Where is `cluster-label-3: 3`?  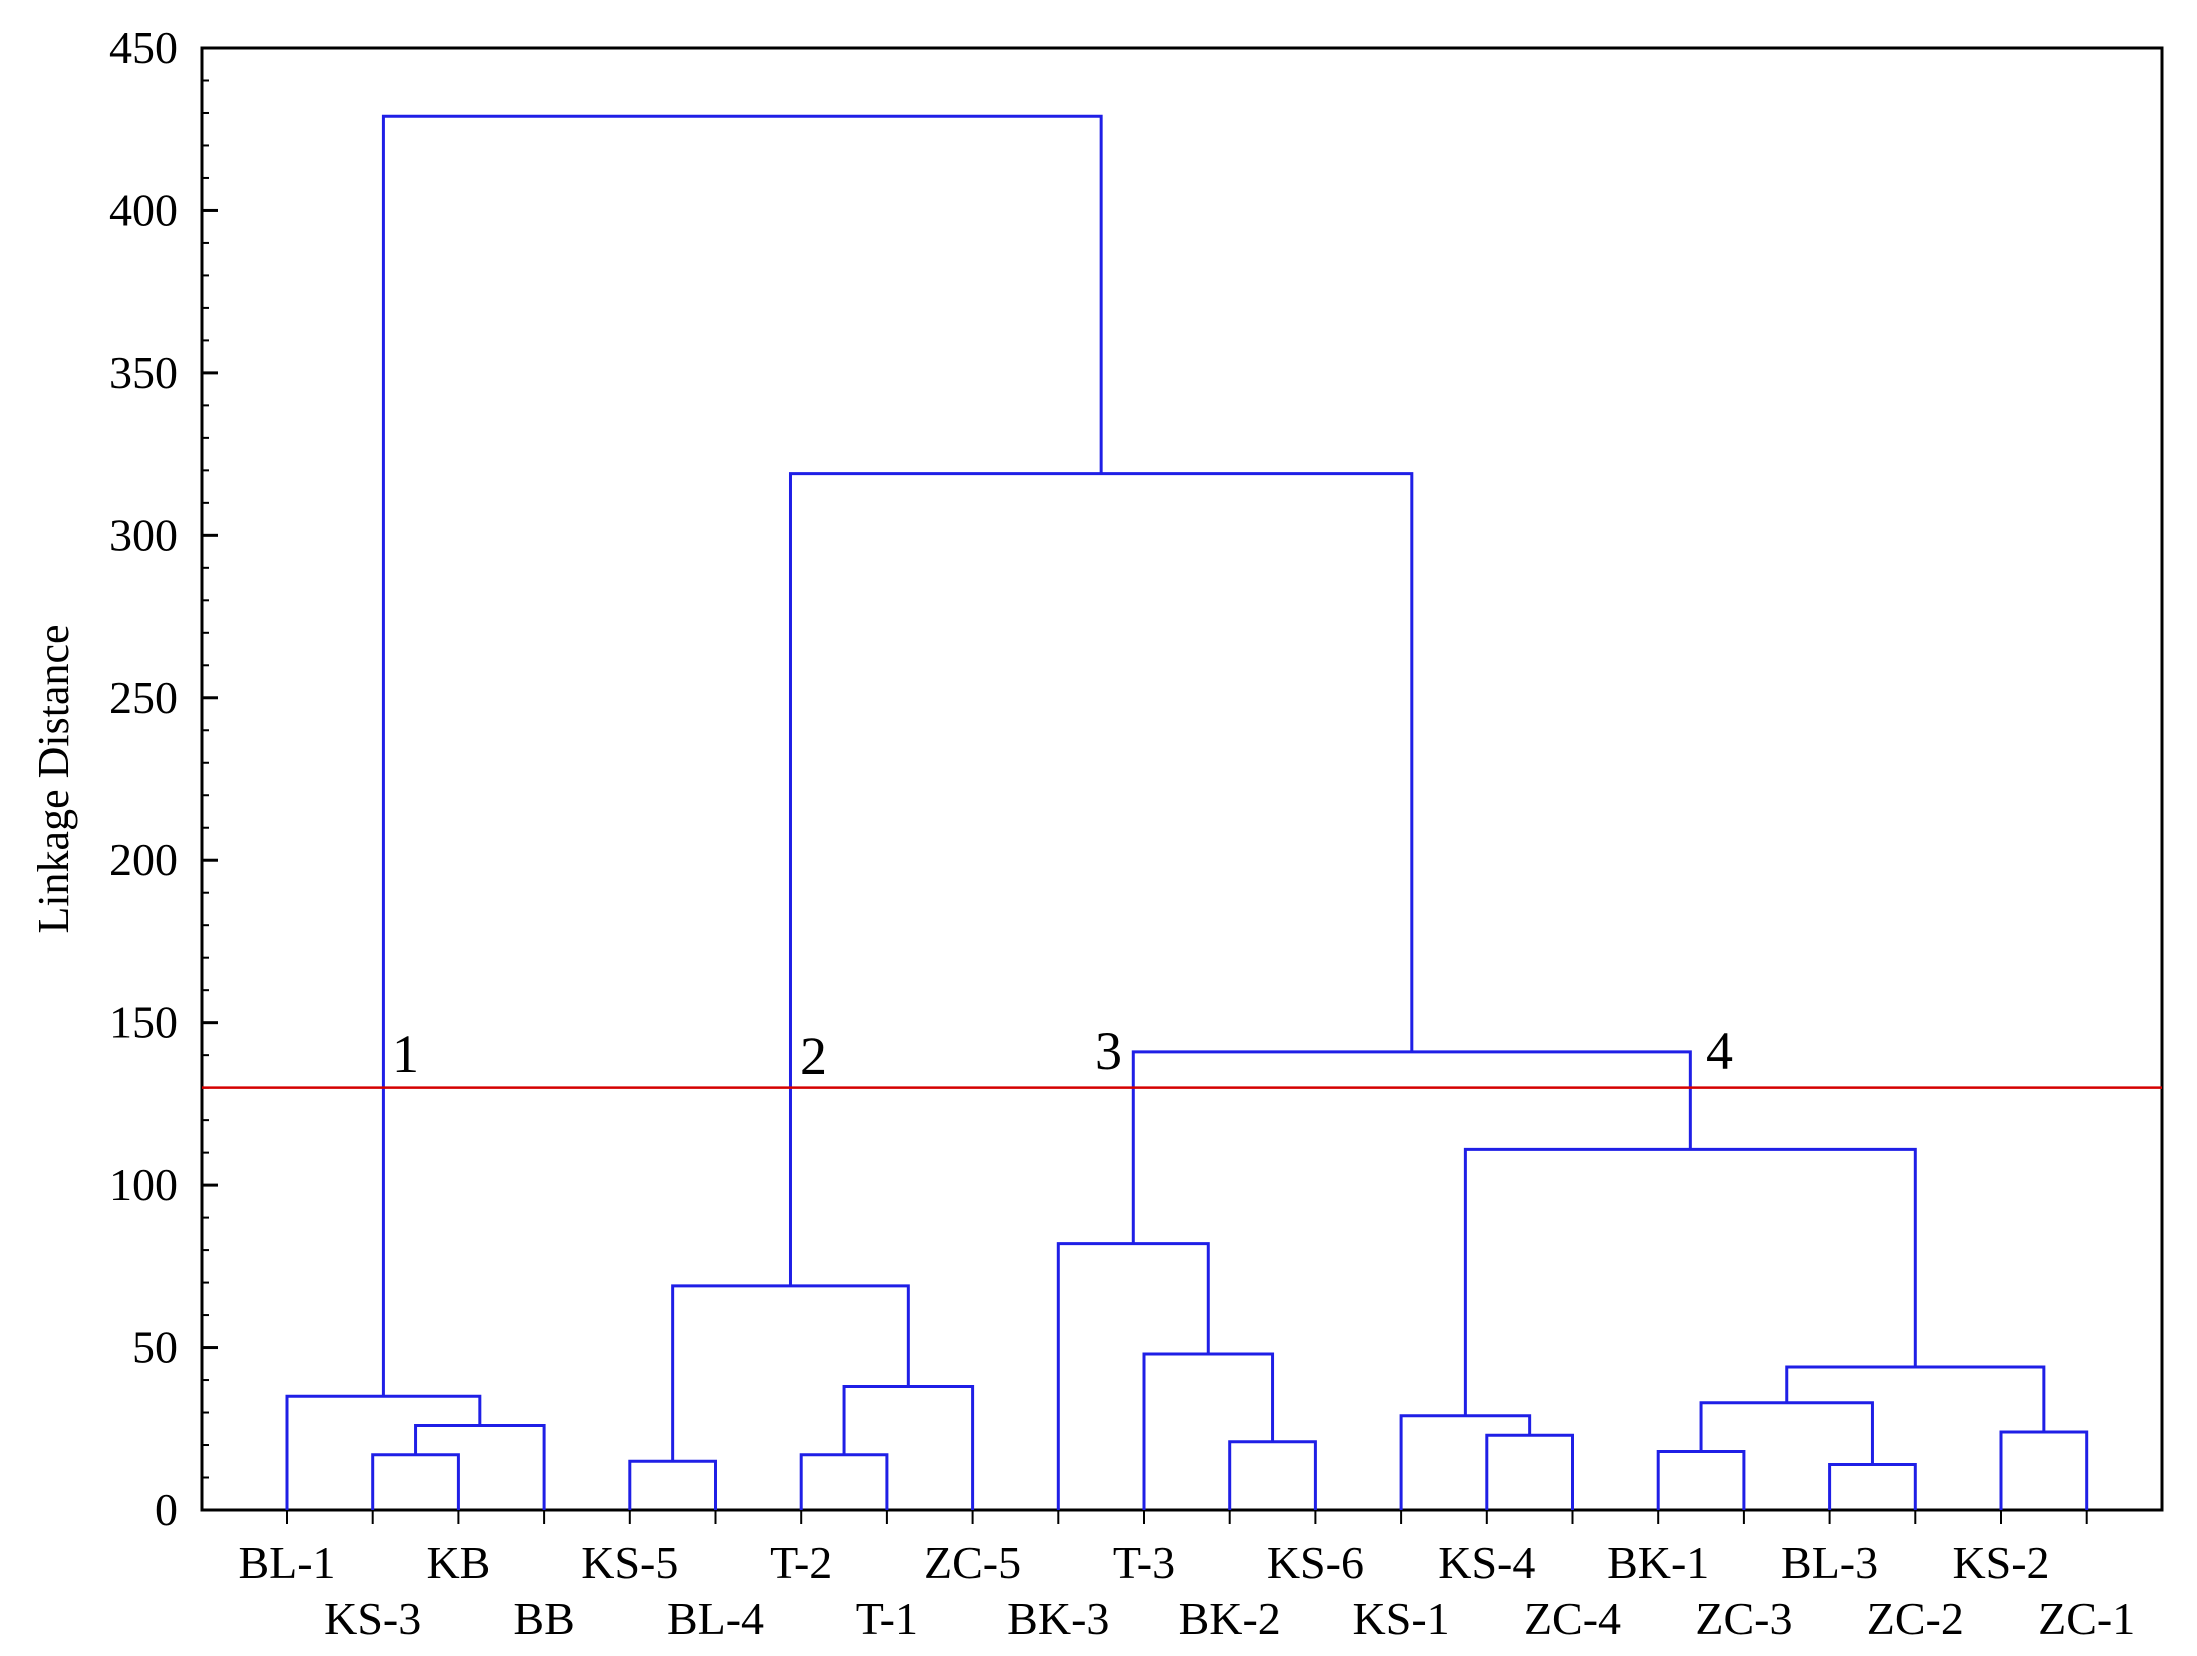
cluster-label-3: 3 is located at coordinates (1108, 1051).